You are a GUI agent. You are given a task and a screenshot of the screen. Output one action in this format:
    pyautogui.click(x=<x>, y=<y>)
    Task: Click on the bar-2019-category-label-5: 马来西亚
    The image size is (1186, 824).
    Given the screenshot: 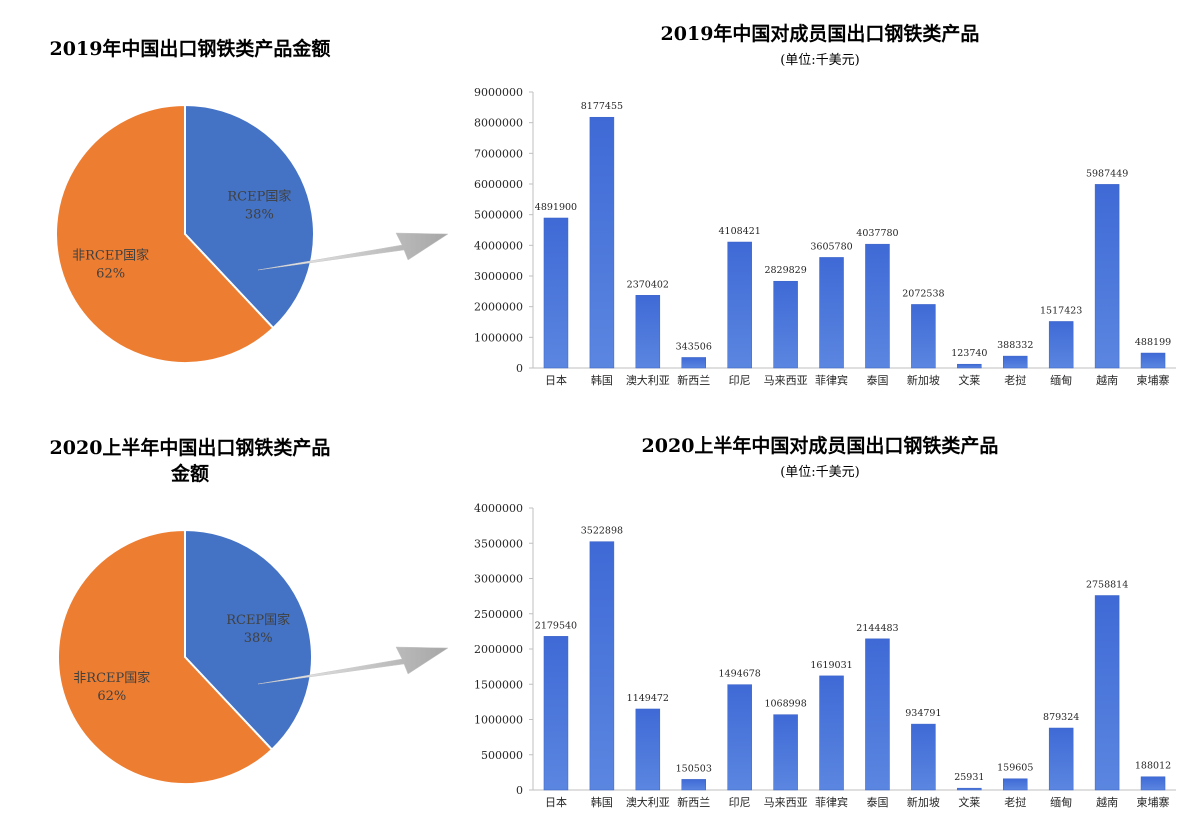 What is the action you would take?
    pyautogui.click(x=786, y=380)
    